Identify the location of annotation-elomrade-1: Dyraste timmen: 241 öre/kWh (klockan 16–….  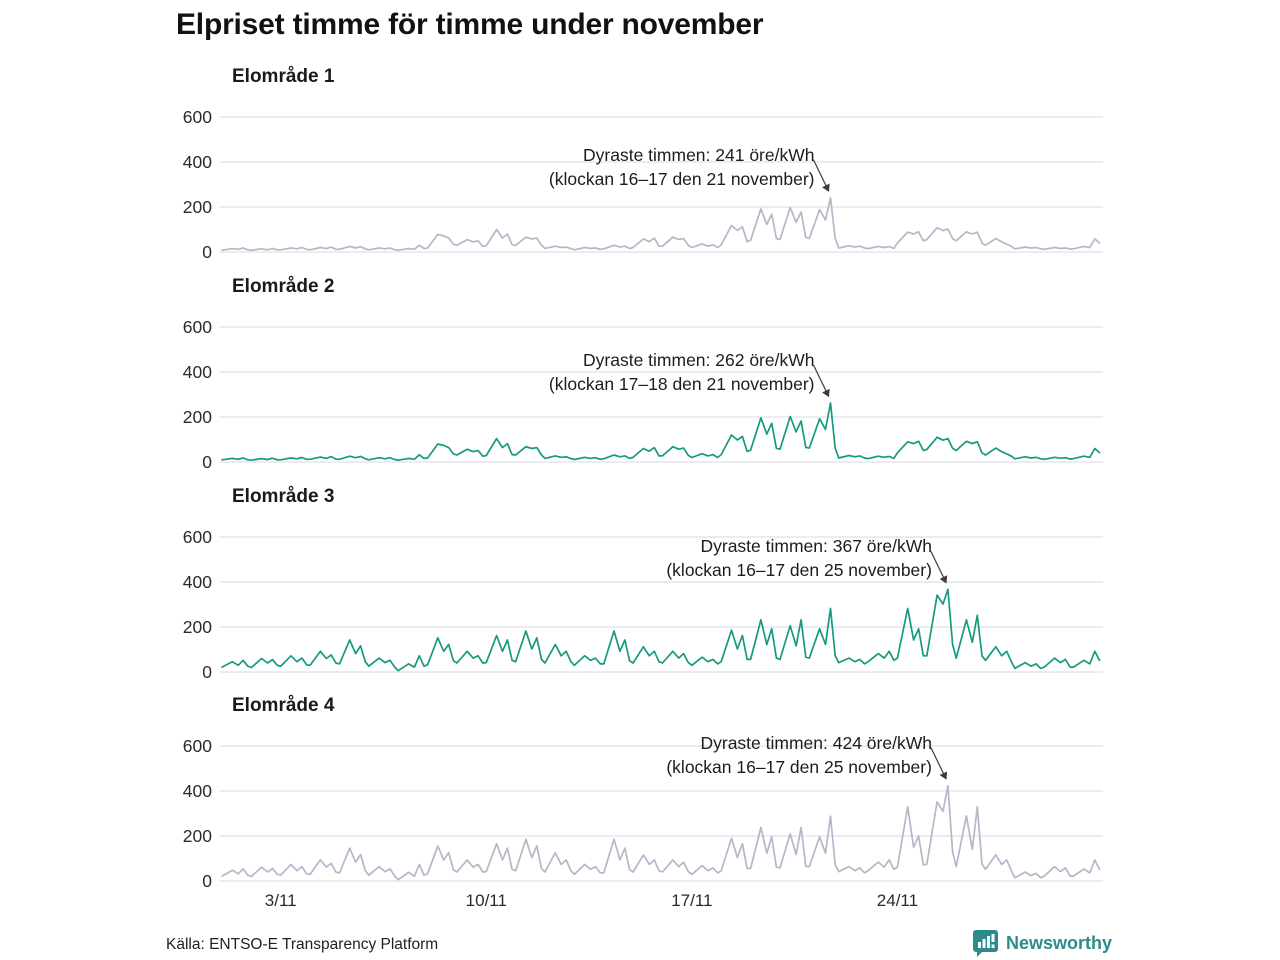
(682, 167).